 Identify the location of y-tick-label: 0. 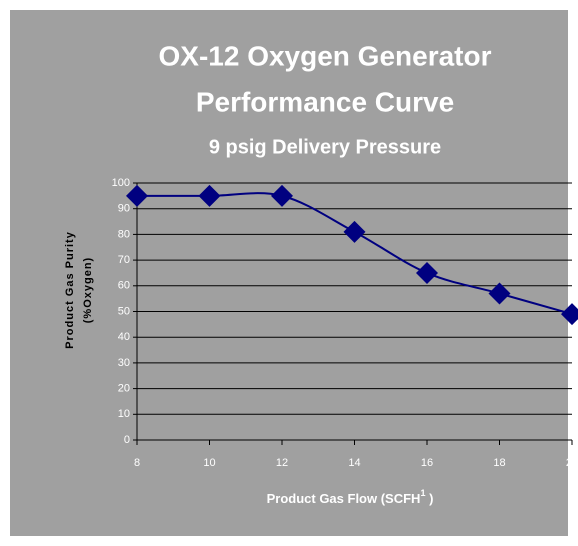
(127, 440).